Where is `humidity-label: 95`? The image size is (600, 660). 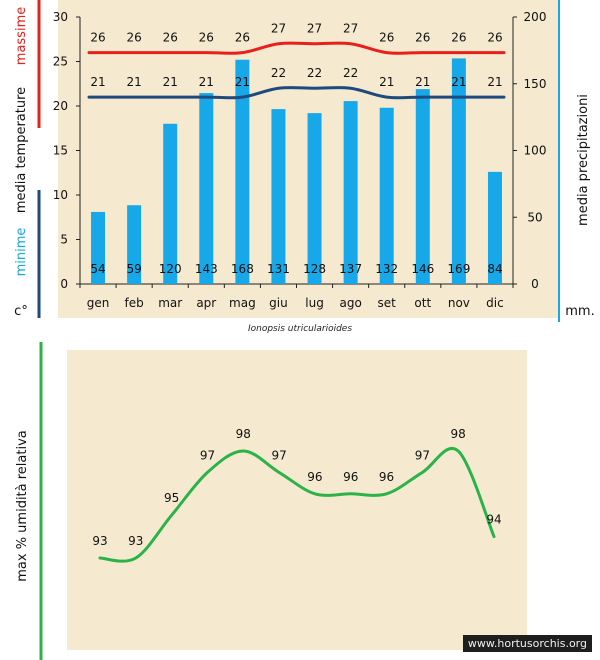
humidity-label: 95 is located at coordinates (171, 498).